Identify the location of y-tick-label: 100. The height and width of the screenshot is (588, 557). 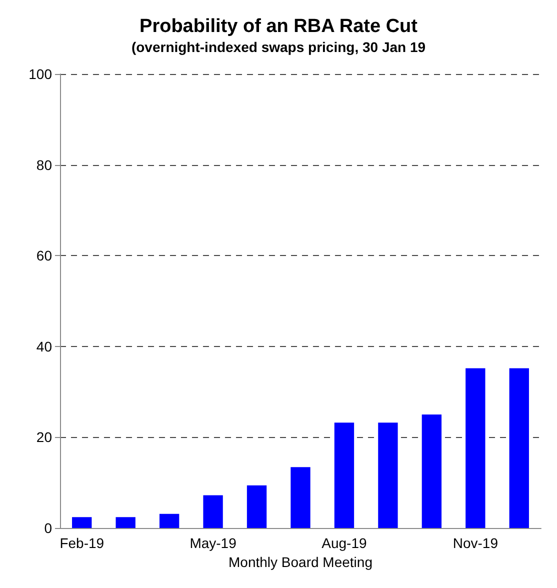
(40, 74).